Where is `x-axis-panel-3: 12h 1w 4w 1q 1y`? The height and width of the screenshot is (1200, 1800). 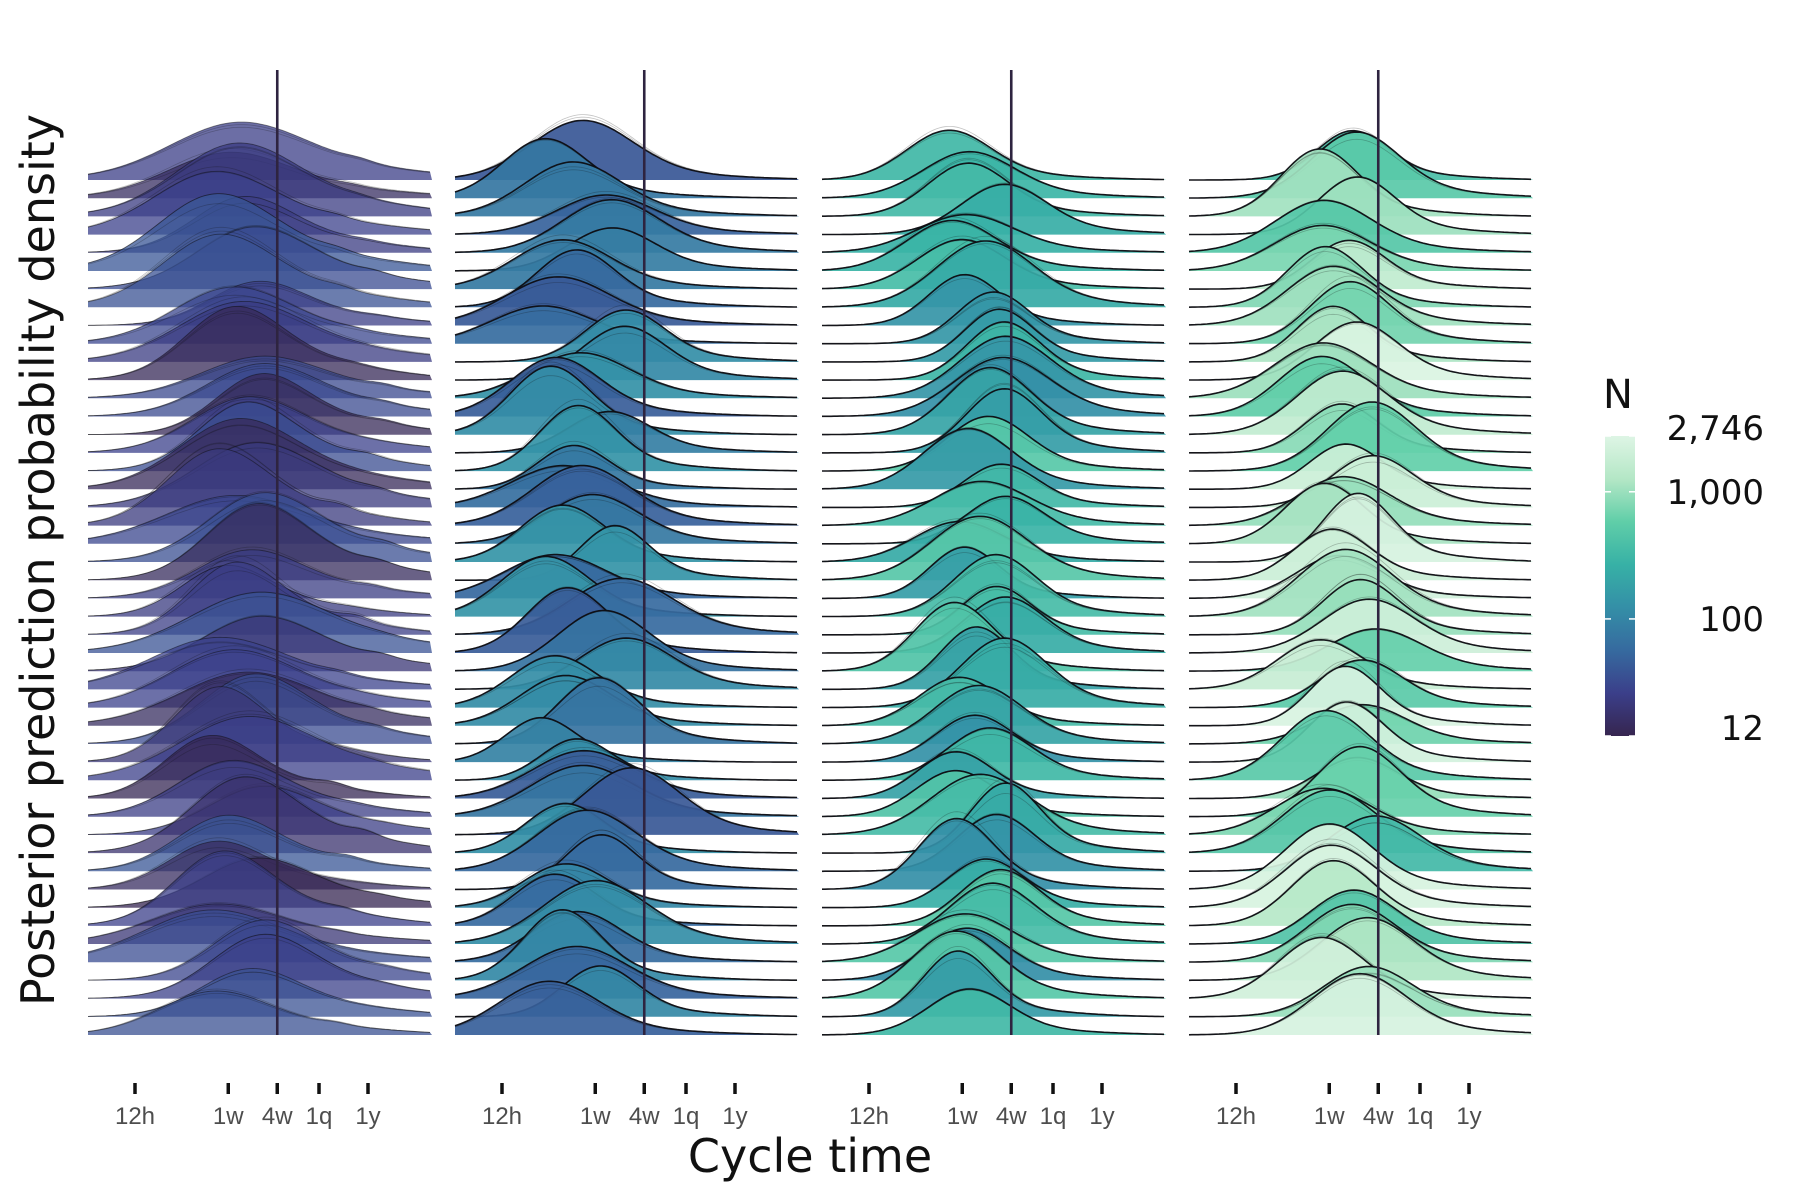 x-axis-panel-3: 12h 1w 4w 1q 1y is located at coordinates (982, 1106).